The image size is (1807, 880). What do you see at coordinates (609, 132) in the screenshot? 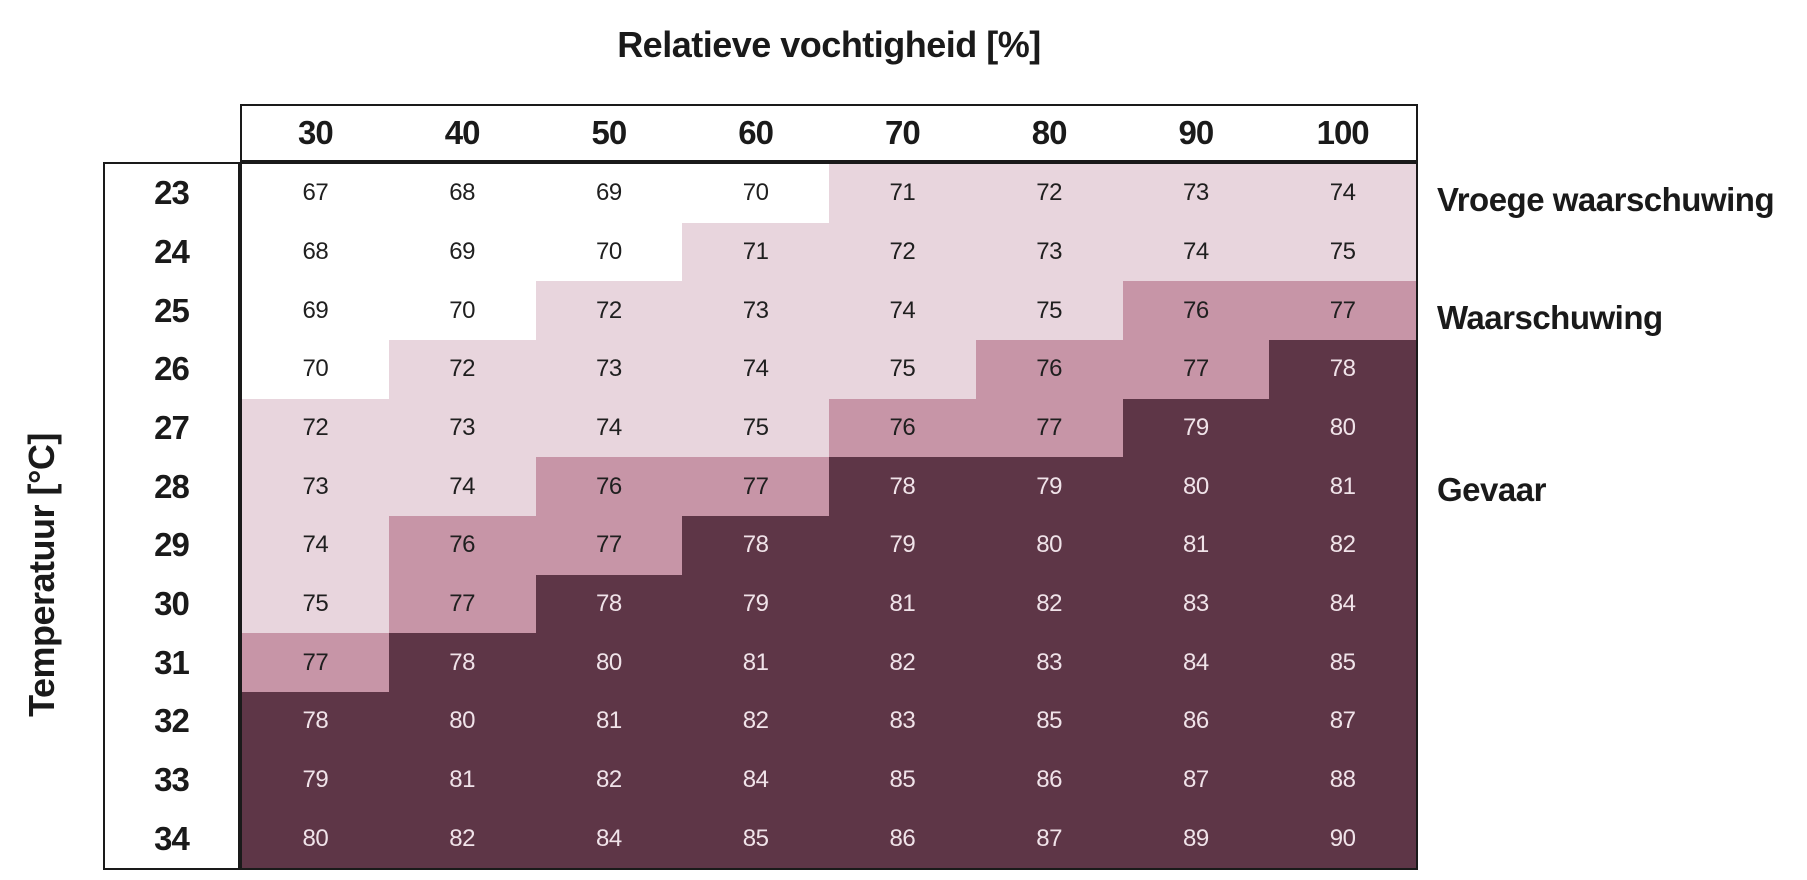
I see `column-header-cell: 50` at bounding box center [609, 132].